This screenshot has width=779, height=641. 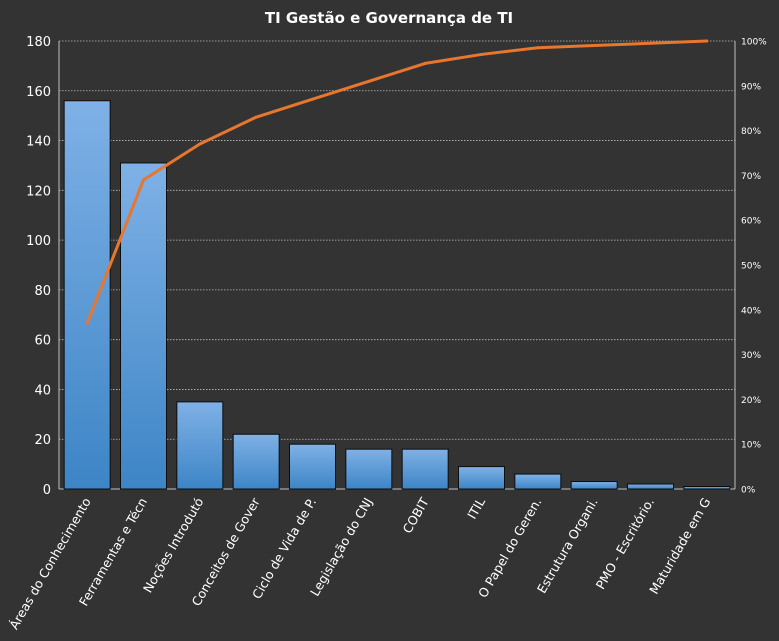 I want to click on x-tick-label: PMO - Escritório., so click(x=625, y=543).